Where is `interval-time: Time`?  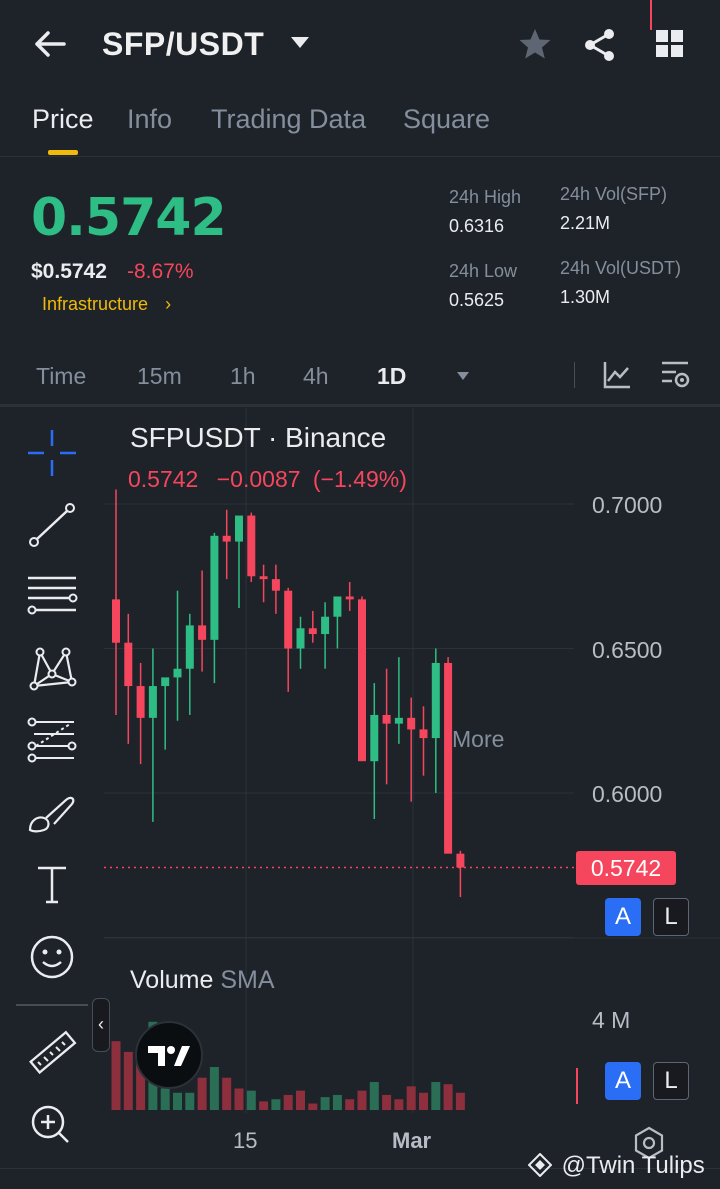
interval-time: Time is located at coordinates (61, 376).